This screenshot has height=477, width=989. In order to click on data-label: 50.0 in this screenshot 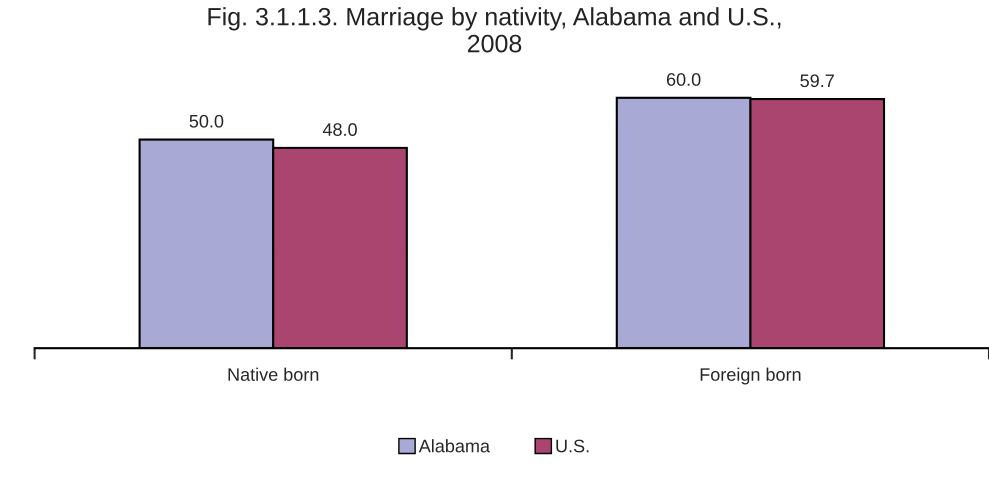, I will do `click(207, 121)`.